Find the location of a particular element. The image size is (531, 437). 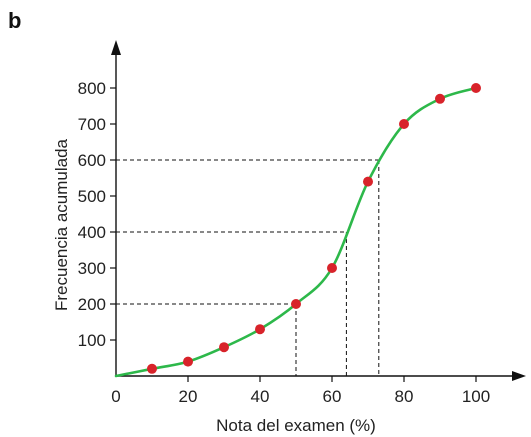

y-tick-label: 300 is located at coordinates (92, 268).